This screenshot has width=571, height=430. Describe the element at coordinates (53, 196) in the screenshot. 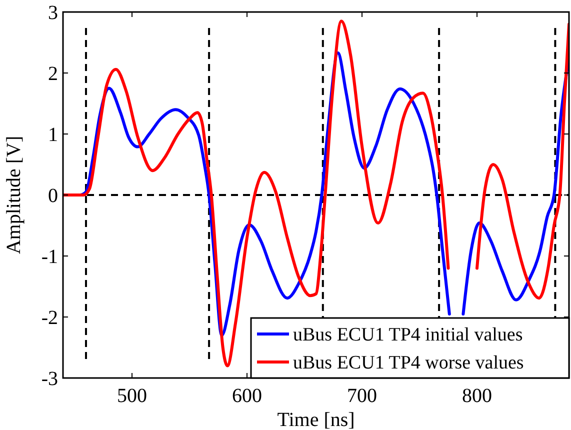

I see `y-tick-label: 0` at that location.